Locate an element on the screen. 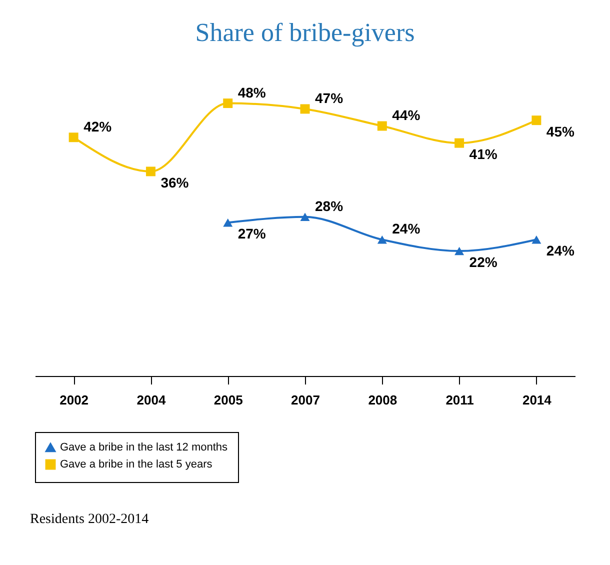  data-label: 47% is located at coordinates (329, 98).